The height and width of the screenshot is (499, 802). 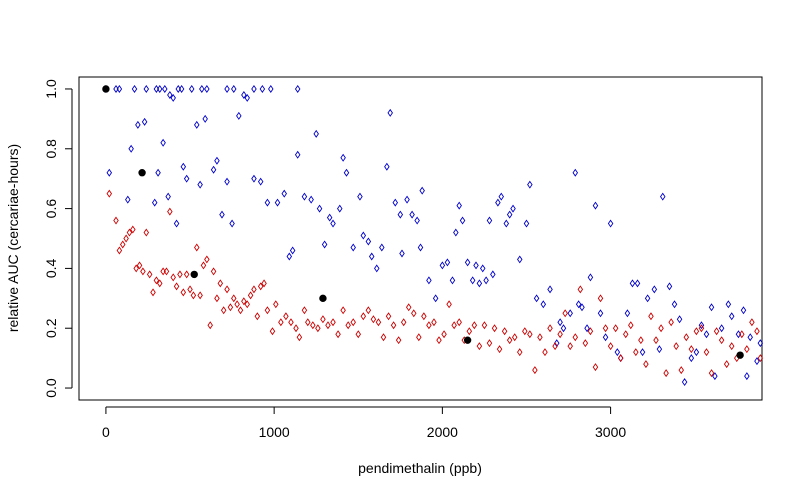 I want to click on x-tick-label: 2000, so click(x=442, y=432).